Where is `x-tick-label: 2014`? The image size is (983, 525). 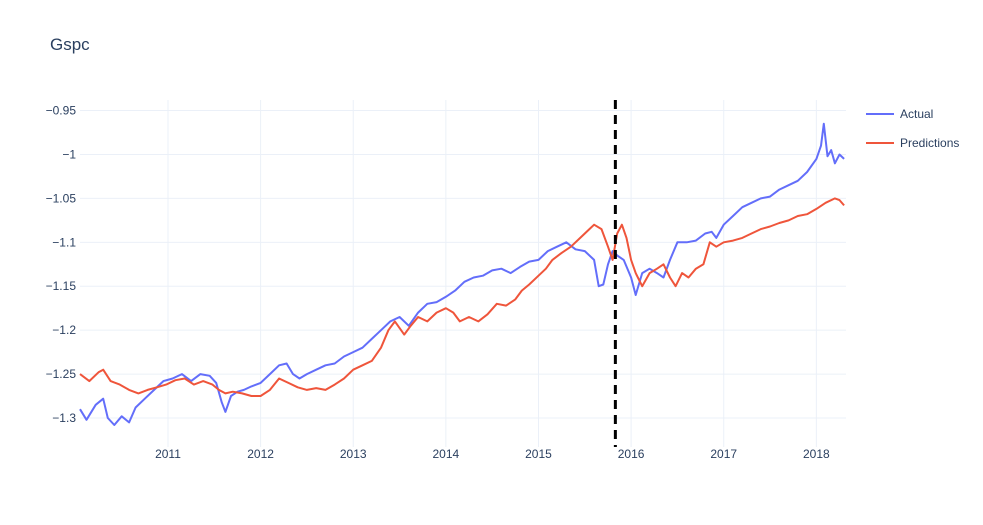
x-tick-label: 2014 is located at coordinates (446, 454).